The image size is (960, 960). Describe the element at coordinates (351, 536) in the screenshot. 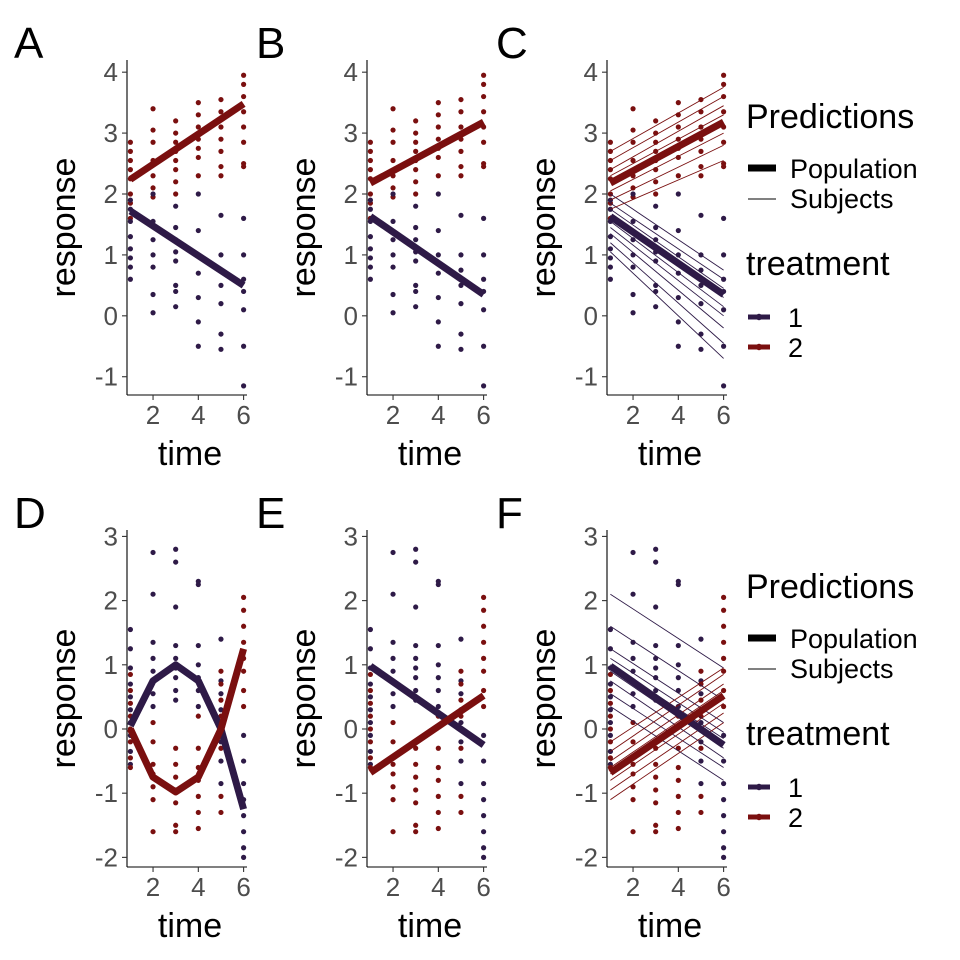

I see `y-tick-label: 3` at that location.